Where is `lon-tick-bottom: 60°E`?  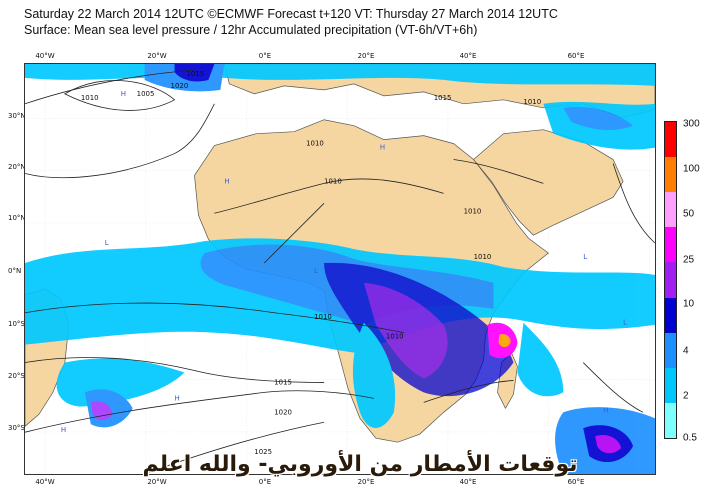
lon-tick-bottom: 60°E is located at coordinates (576, 482).